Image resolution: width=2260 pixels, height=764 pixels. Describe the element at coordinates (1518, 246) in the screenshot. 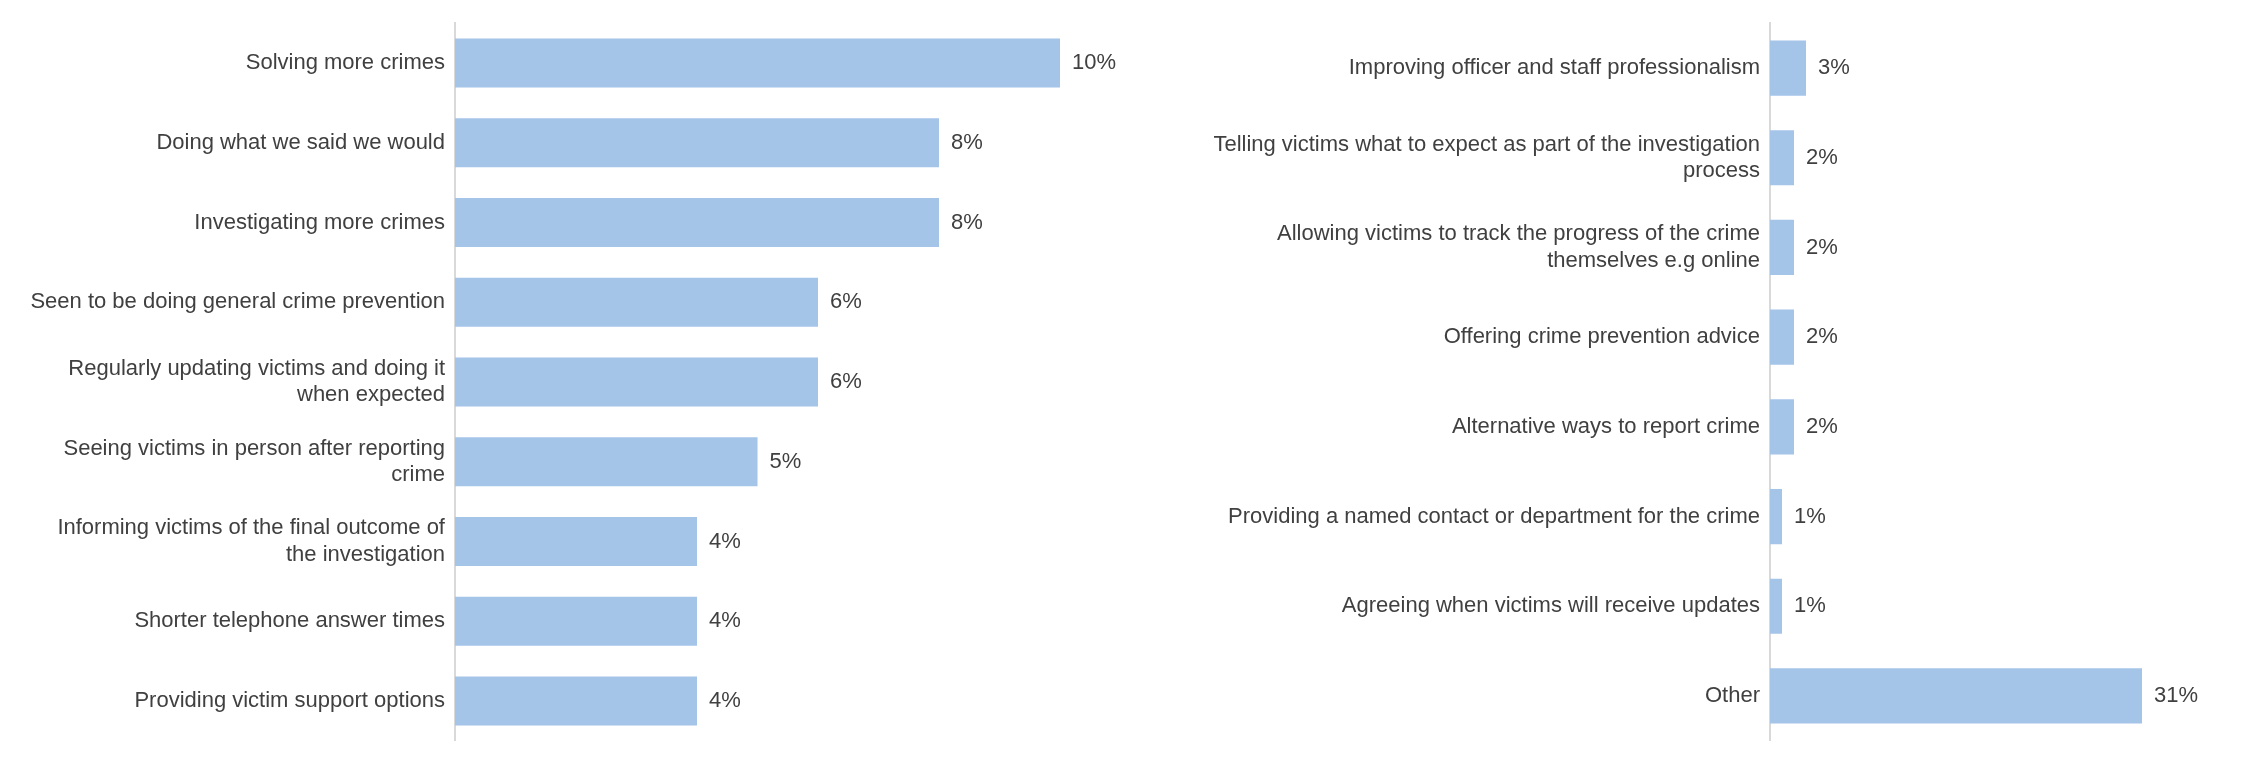

I see `y-tick-label: Allowing victims to track the progress of the crime themselves e.g online` at that location.